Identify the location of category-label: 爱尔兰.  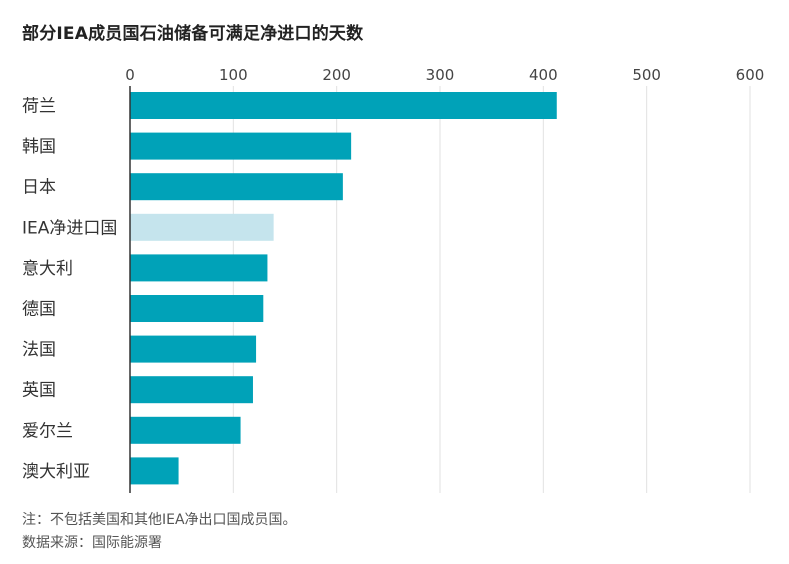
(47, 431).